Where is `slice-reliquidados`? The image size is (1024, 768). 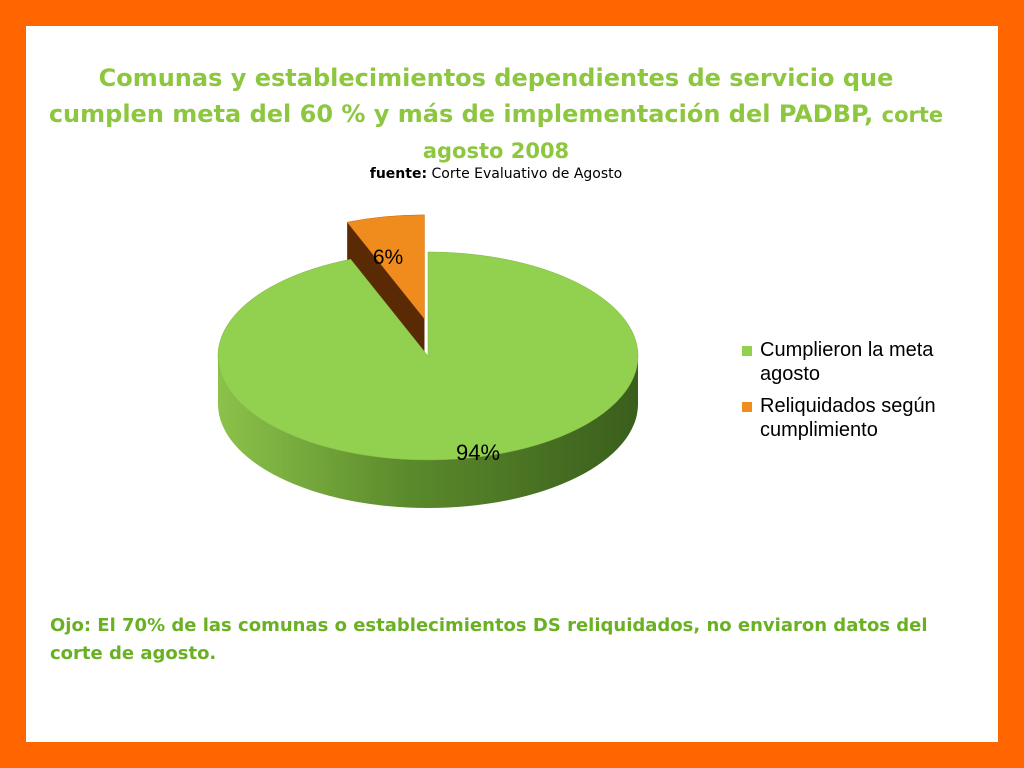
slice-reliquidados is located at coordinates (385, 267).